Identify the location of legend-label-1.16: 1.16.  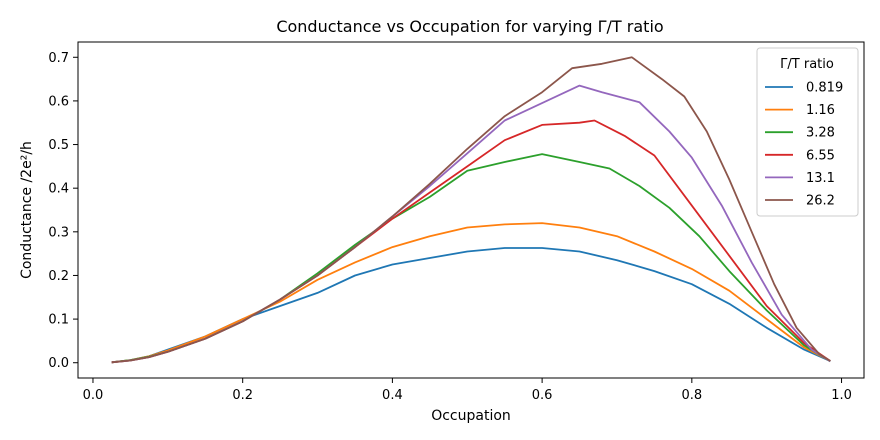
(820, 110).